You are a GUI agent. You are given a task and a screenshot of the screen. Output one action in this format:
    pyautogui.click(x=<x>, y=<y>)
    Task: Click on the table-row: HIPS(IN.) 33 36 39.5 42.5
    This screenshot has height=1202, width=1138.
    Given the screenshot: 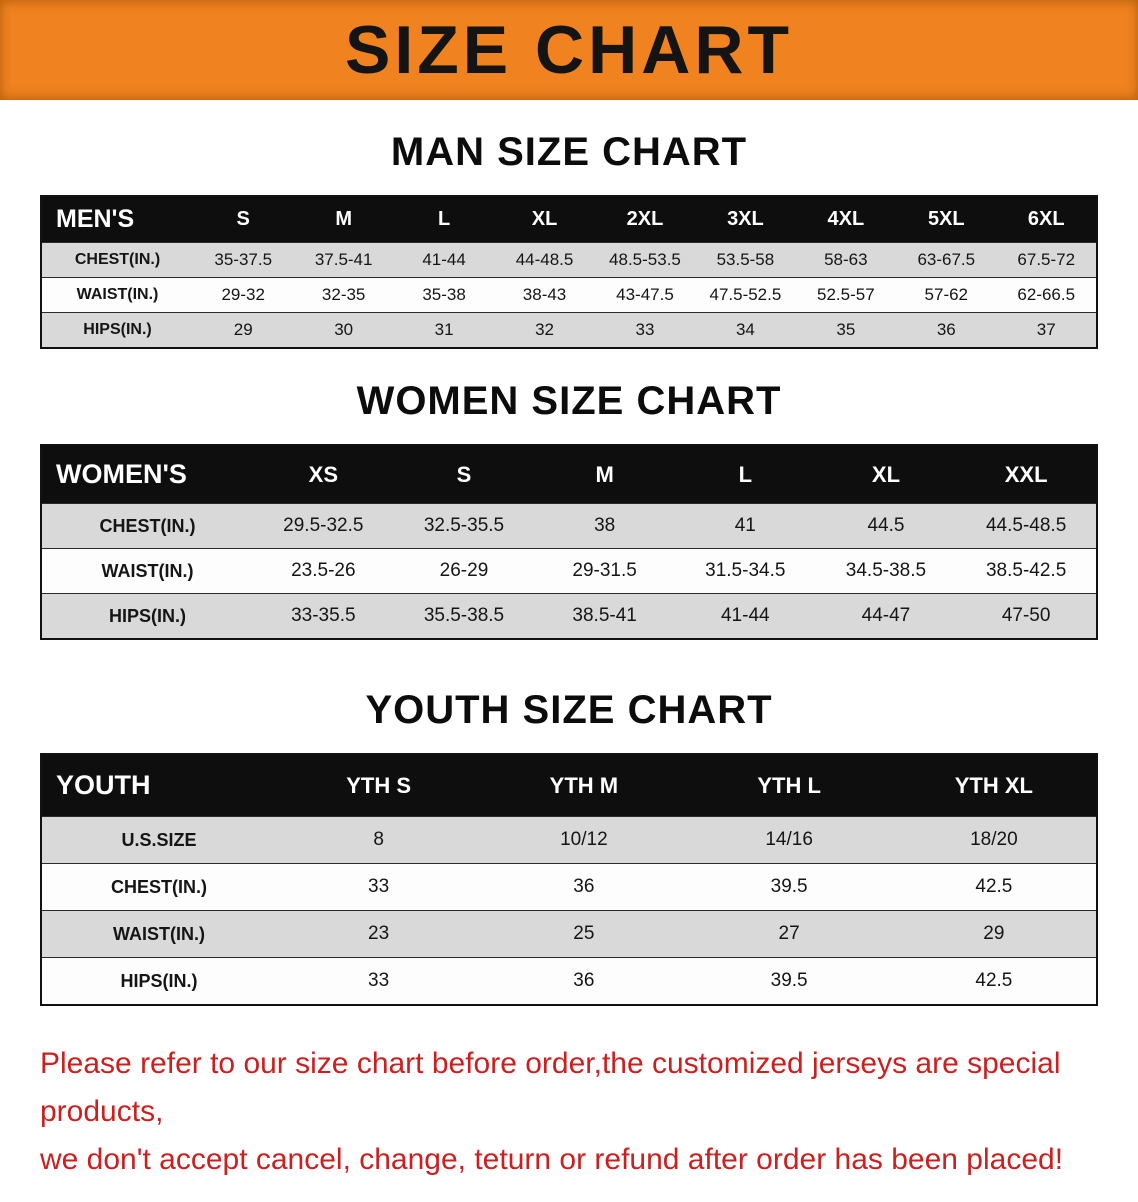 What is the action you would take?
    pyautogui.click(x=569, y=981)
    